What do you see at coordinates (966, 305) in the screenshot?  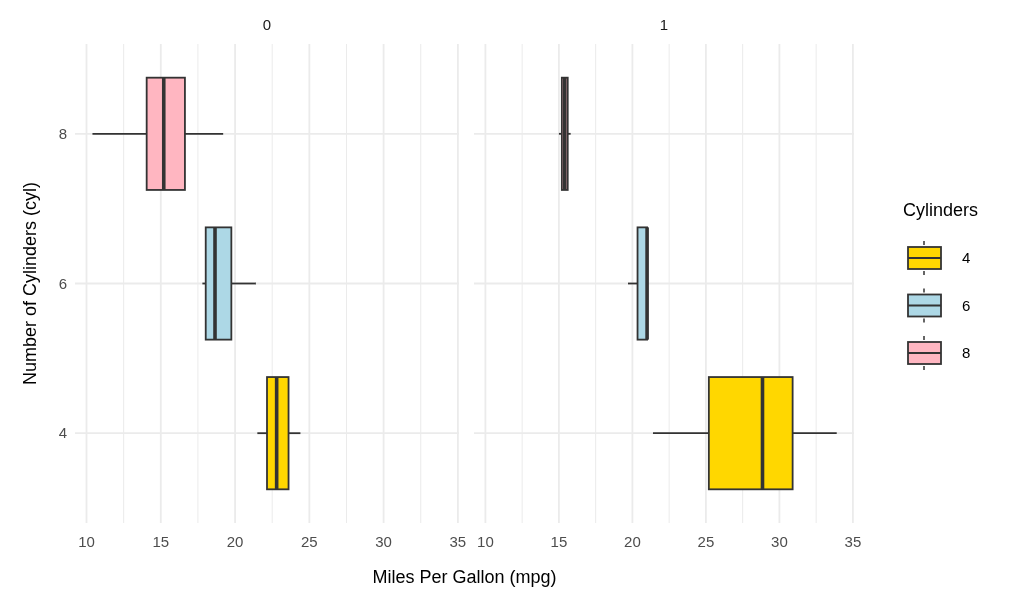 I see `legend-label: 6` at bounding box center [966, 305].